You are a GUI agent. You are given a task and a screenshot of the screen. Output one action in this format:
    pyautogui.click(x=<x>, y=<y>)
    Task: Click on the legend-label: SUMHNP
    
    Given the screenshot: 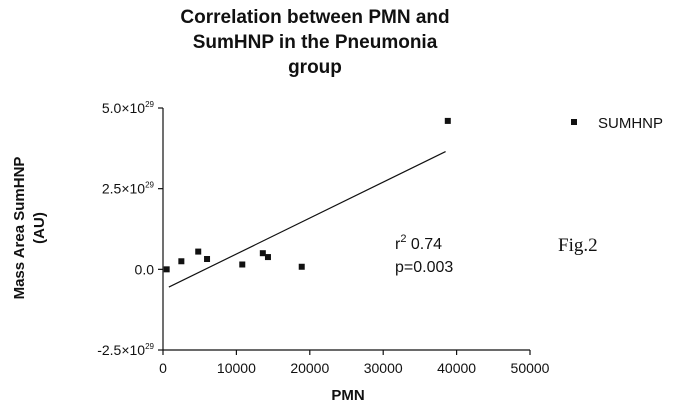 What is the action you would take?
    pyautogui.click(x=630, y=123)
    